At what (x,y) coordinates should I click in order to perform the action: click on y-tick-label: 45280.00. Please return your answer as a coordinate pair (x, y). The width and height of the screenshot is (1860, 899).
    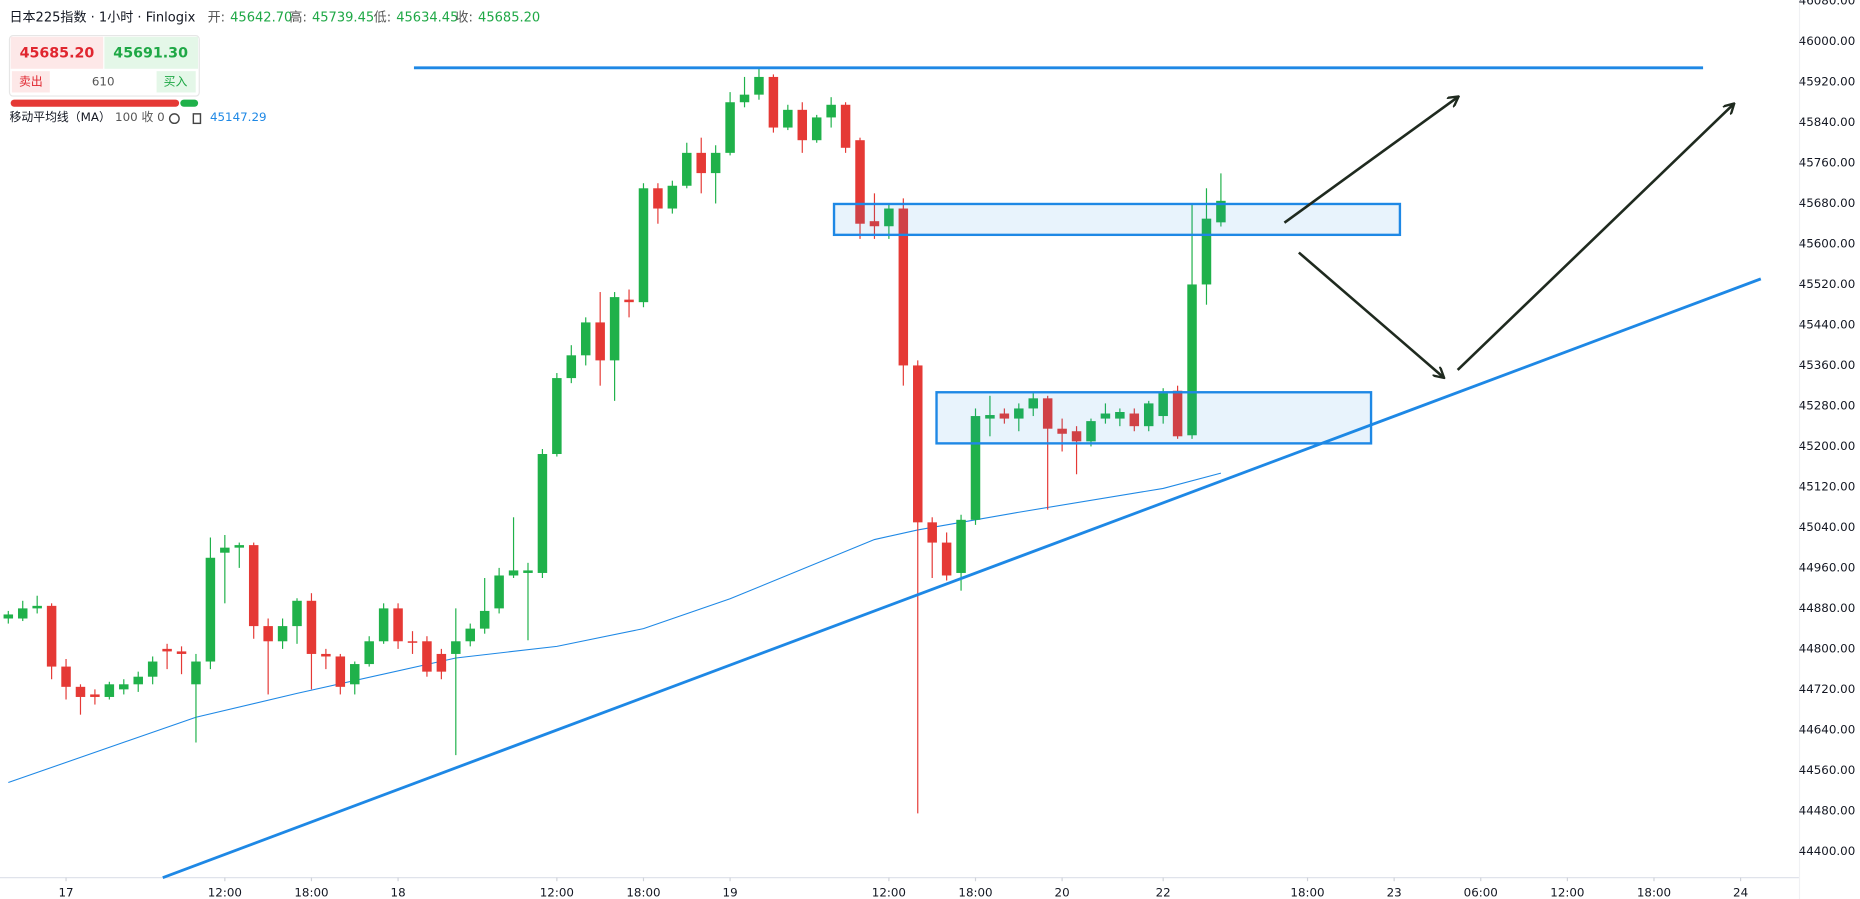
    Looking at the image, I should click on (1827, 405).